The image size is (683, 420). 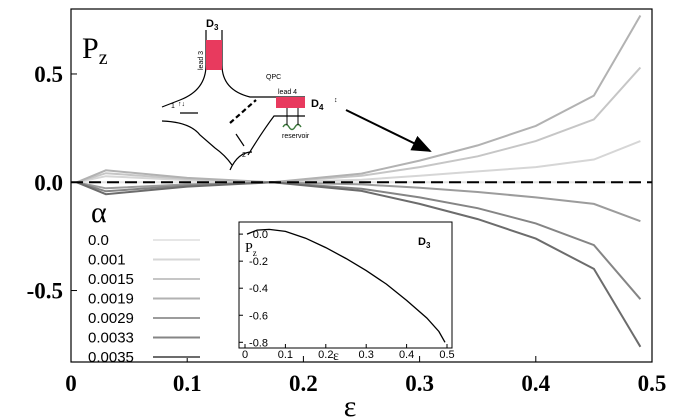 I want to click on schematic-qpc-label: QPC, so click(x=273, y=77).